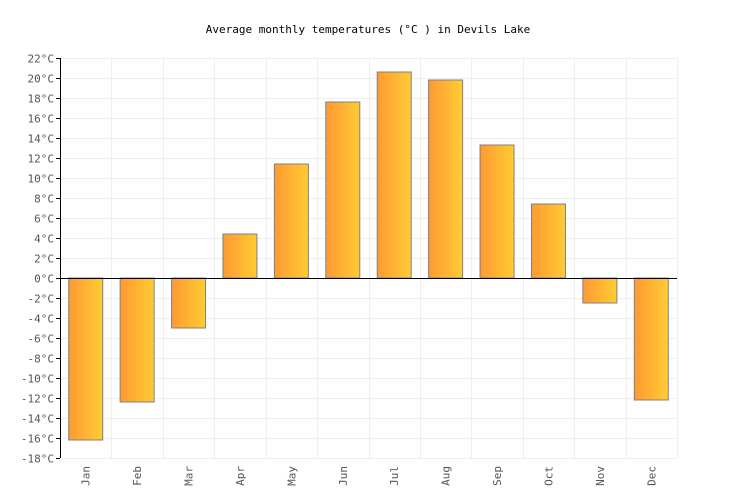 The width and height of the screenshot is (736, 500). I want to click on y-tick-label: -8°C, so click(41, 359).